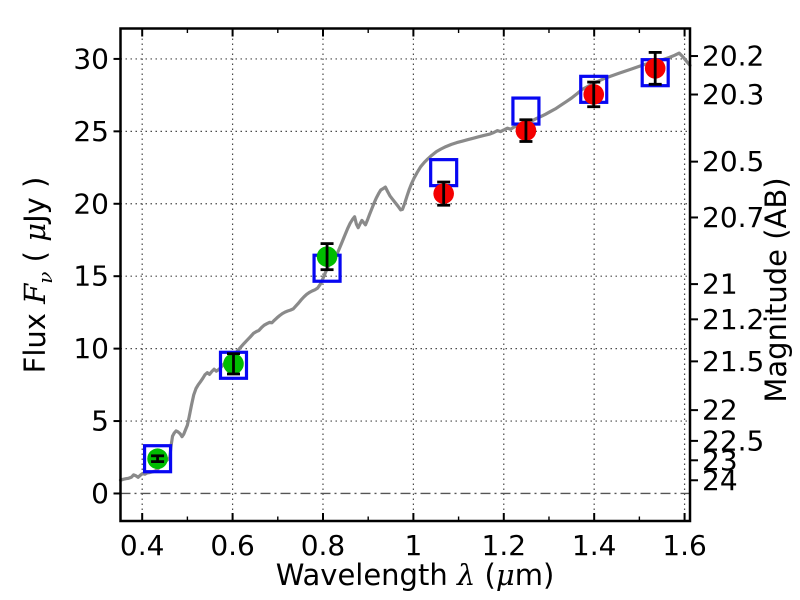  Describe the element at coordinates (720, 284) in the screenshot. I see `mag-tick-label: 21` at that location.